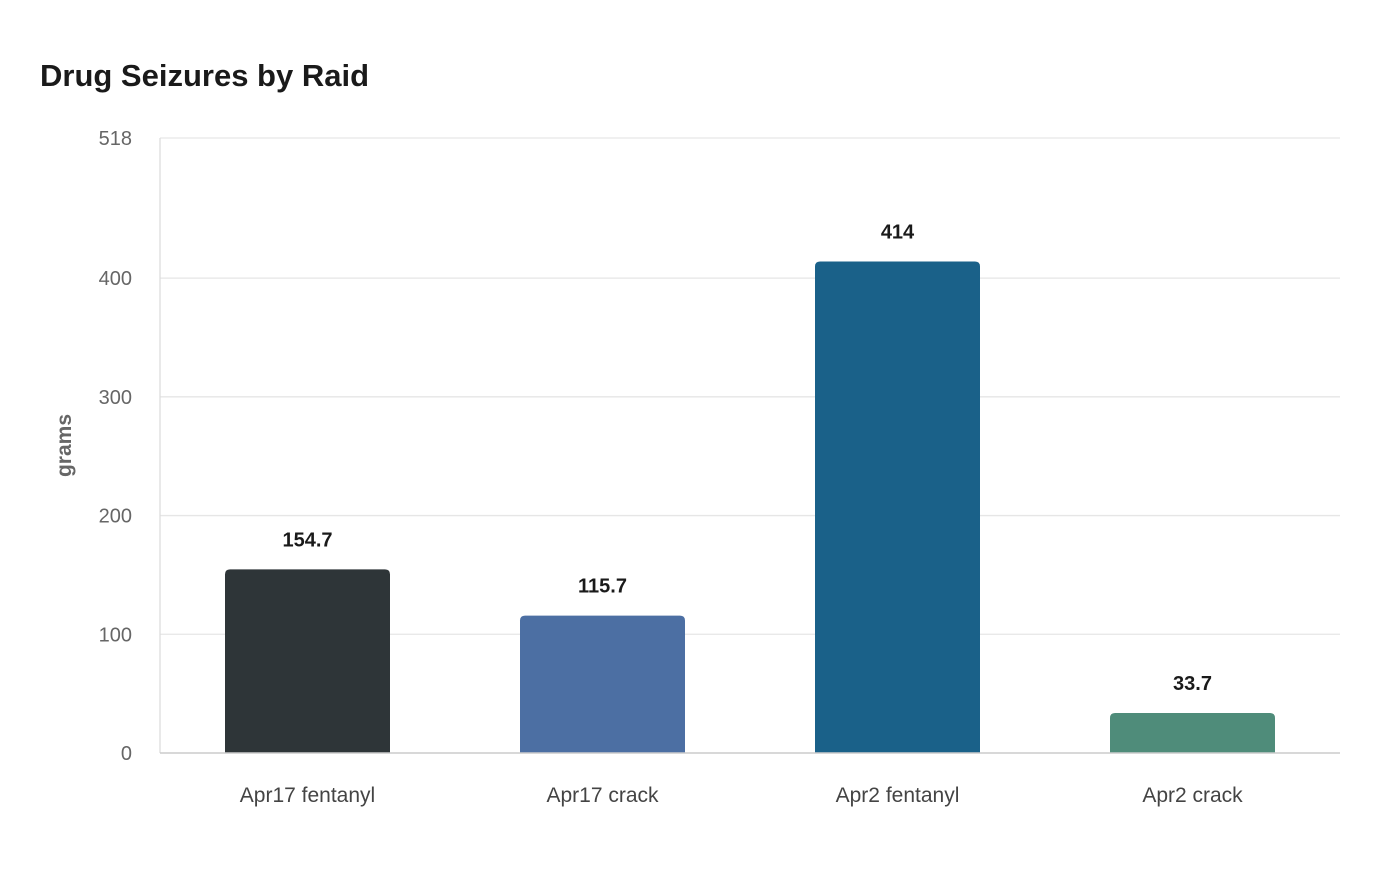 This screenshot has height=880, width=1400. I want to click on data-label: 33.7, so click(1192, 684).